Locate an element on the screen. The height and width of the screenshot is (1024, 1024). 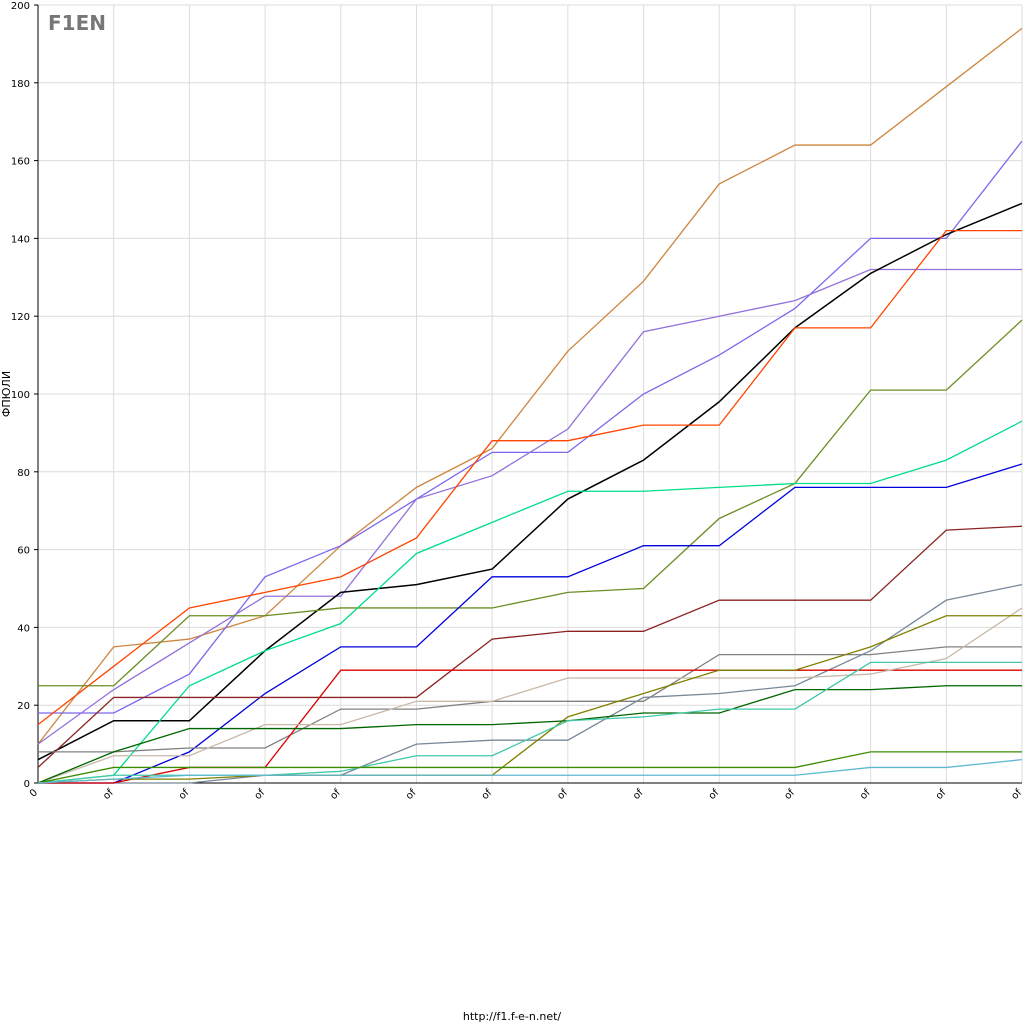
y-tick-label: 160 is located at coordinates (20, 162).